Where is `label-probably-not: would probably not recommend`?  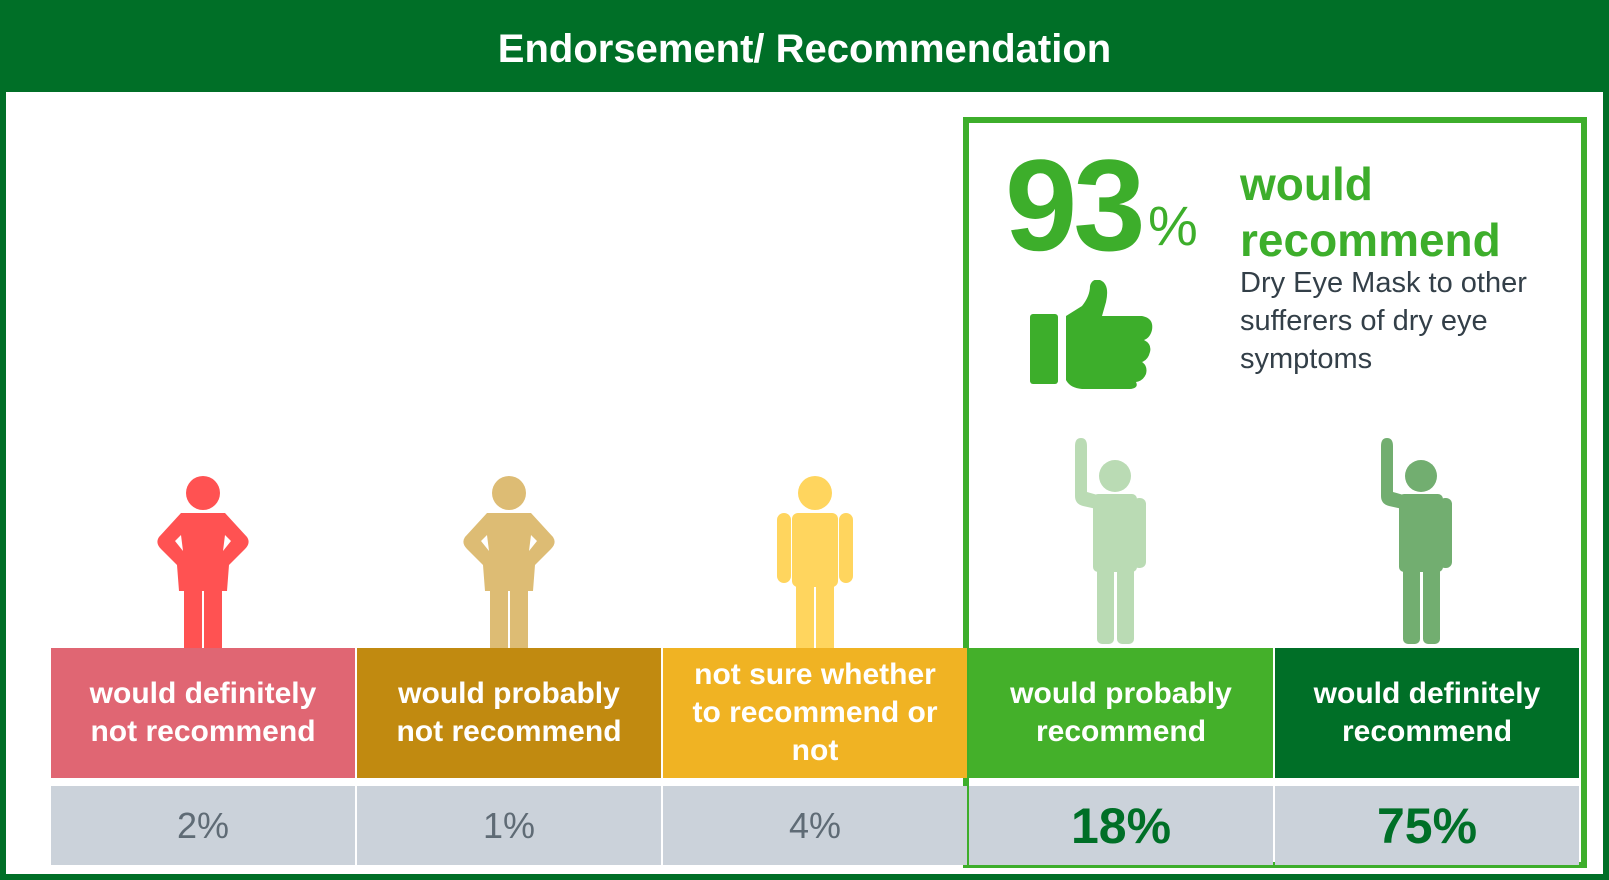
label-probably-not: would probably not recommend is located at coordinates (509, 713).